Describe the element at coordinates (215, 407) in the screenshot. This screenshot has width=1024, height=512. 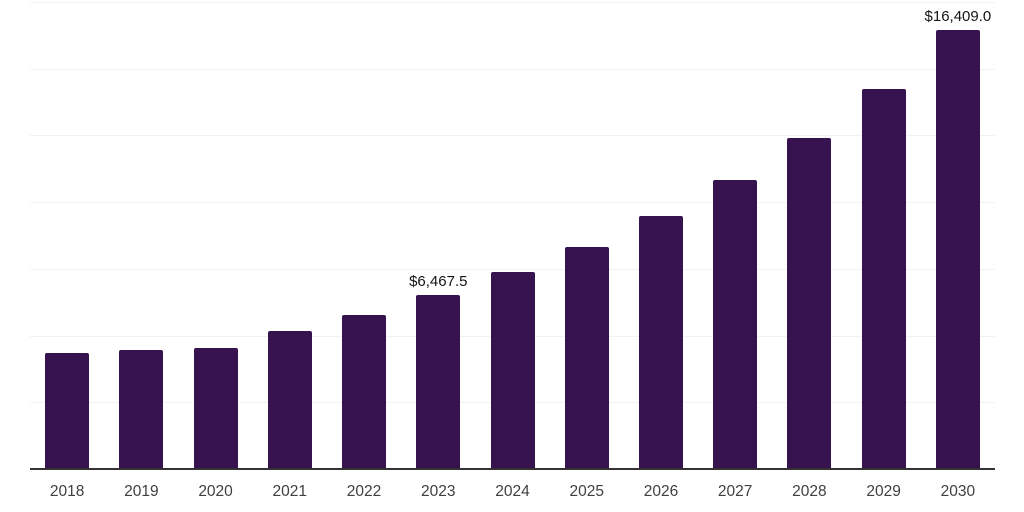
I see `bar-2020` at that location.